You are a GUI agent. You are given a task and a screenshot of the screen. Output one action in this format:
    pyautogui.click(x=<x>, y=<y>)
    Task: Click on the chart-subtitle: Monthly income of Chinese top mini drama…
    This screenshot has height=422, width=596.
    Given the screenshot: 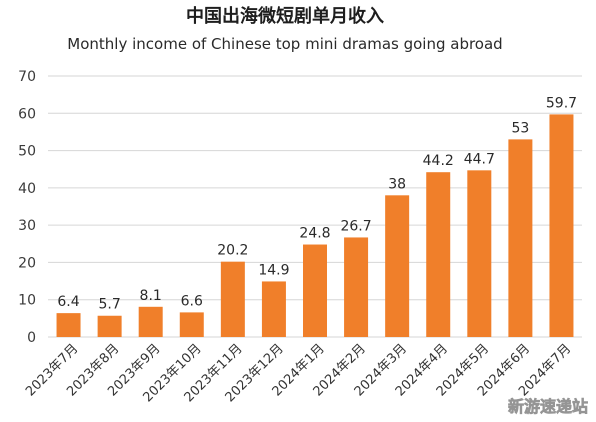 What is the action you would take?
    pyautogui.click(x=284, y=44)
    